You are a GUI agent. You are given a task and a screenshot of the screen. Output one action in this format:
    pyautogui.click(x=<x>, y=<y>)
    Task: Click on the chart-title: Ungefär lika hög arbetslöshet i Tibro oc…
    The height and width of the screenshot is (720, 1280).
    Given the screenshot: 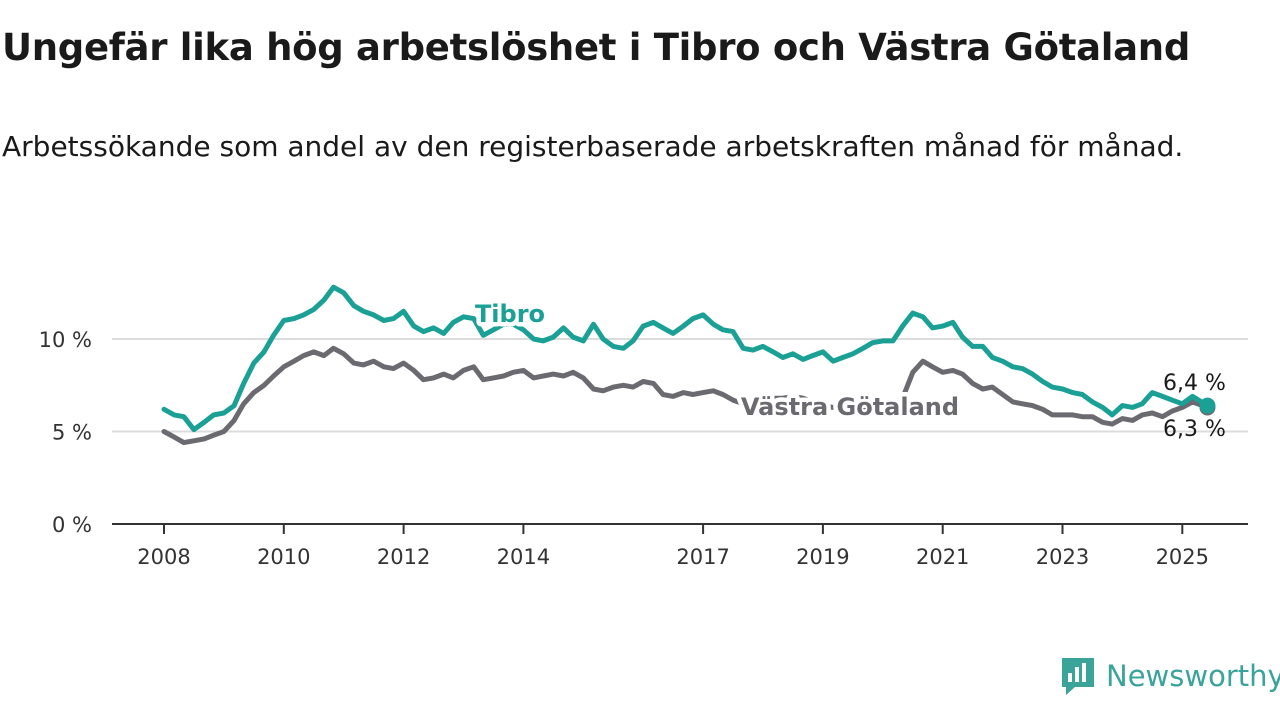 What is the action you would take?
    pyautogui.click(x=596, y=47)
    